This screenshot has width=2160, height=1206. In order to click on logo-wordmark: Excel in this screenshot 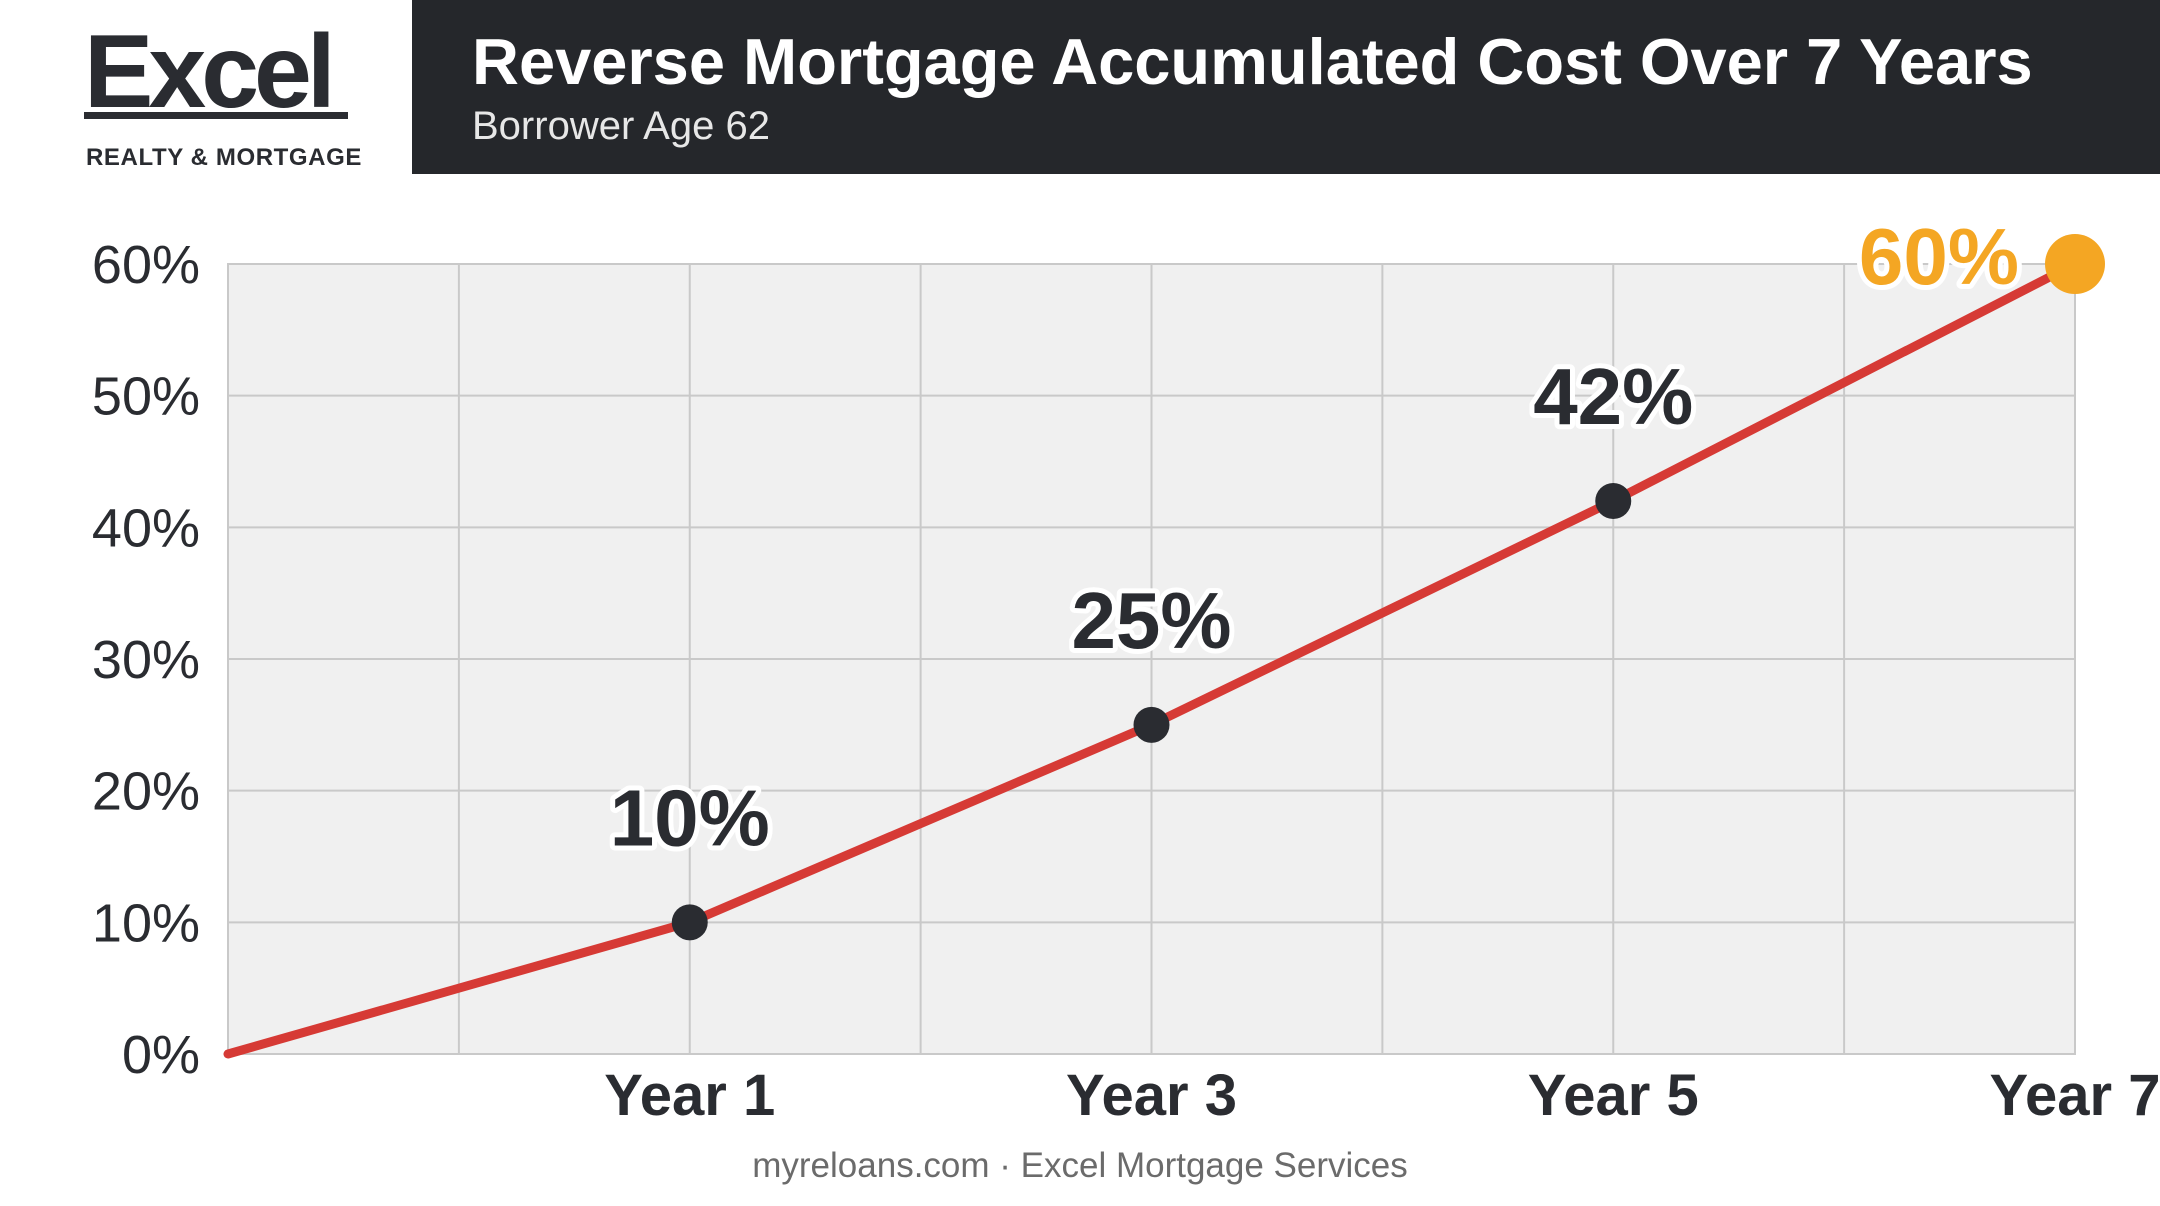, I will do `click(210, 72)`.